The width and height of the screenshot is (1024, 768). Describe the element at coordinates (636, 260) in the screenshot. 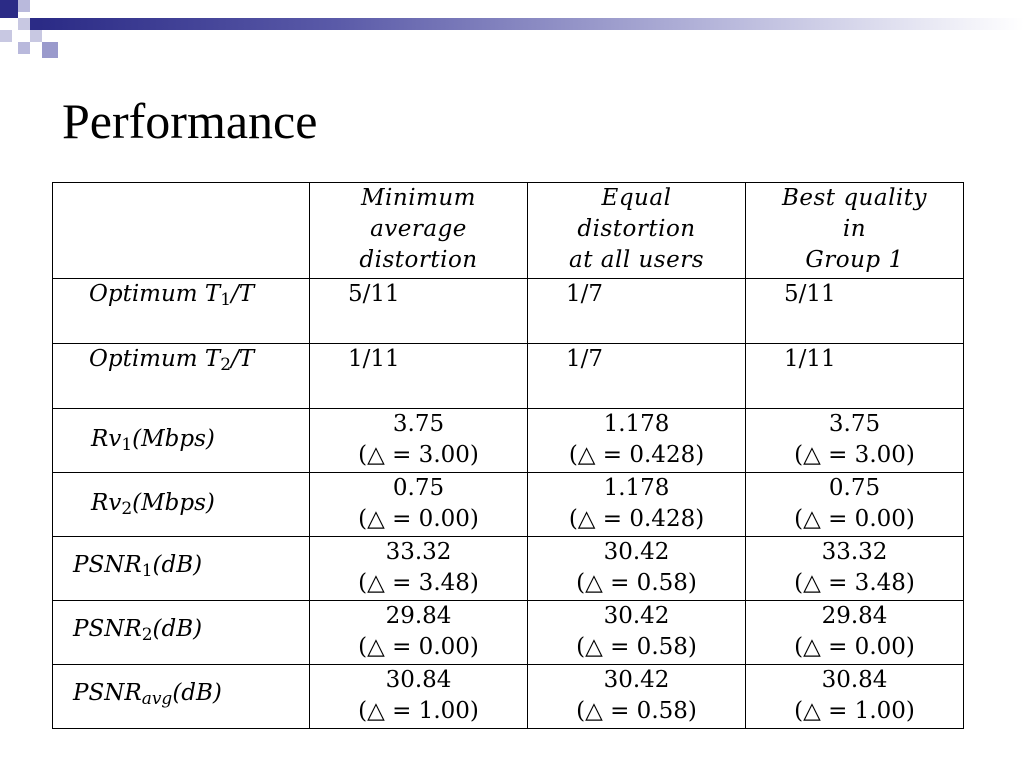

I see `header-line: at all users` at that location.